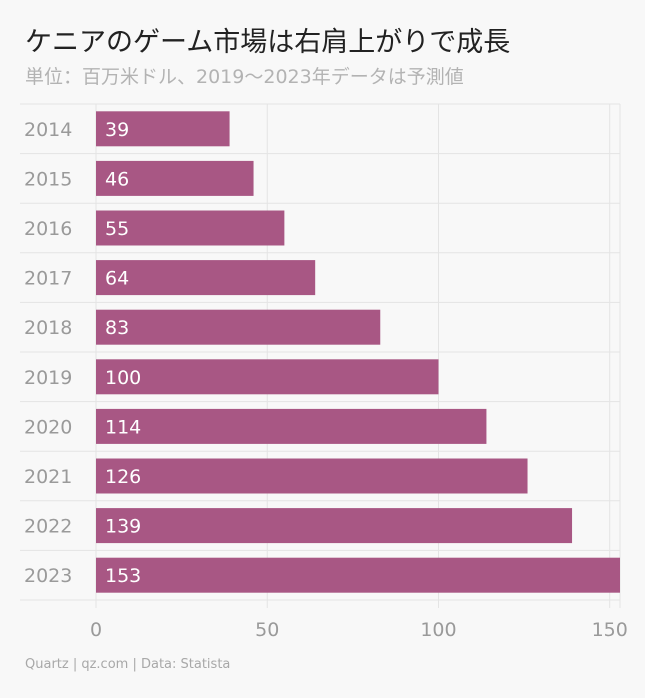  What do you see at coordinates (123, 427) in the screenshot?
I see `value-label: 114` at bounding box center [123, 427].